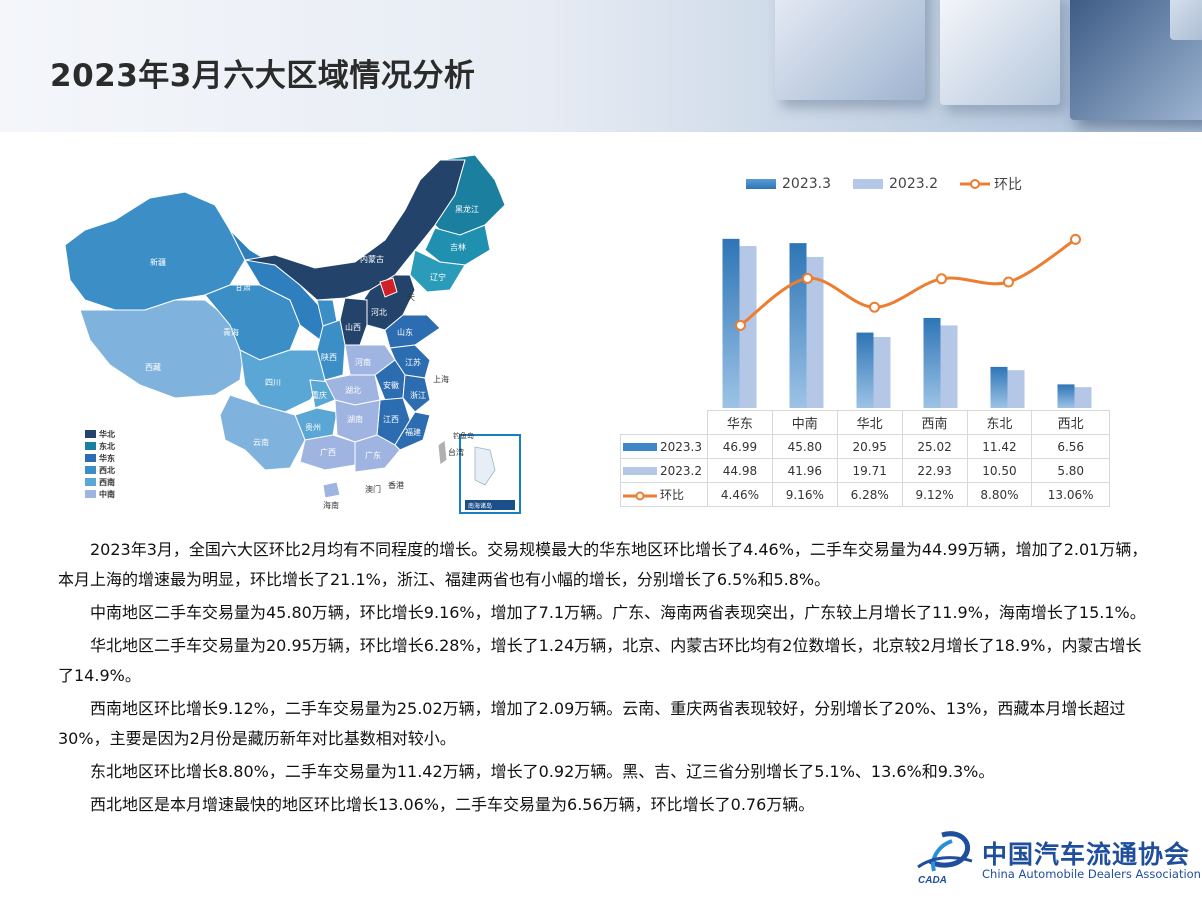 The width and height of the screenshot is (1202, 900). Describe the element at coordinates (396, 485) in the screenshot. I see `map-label: 香港` at that location.